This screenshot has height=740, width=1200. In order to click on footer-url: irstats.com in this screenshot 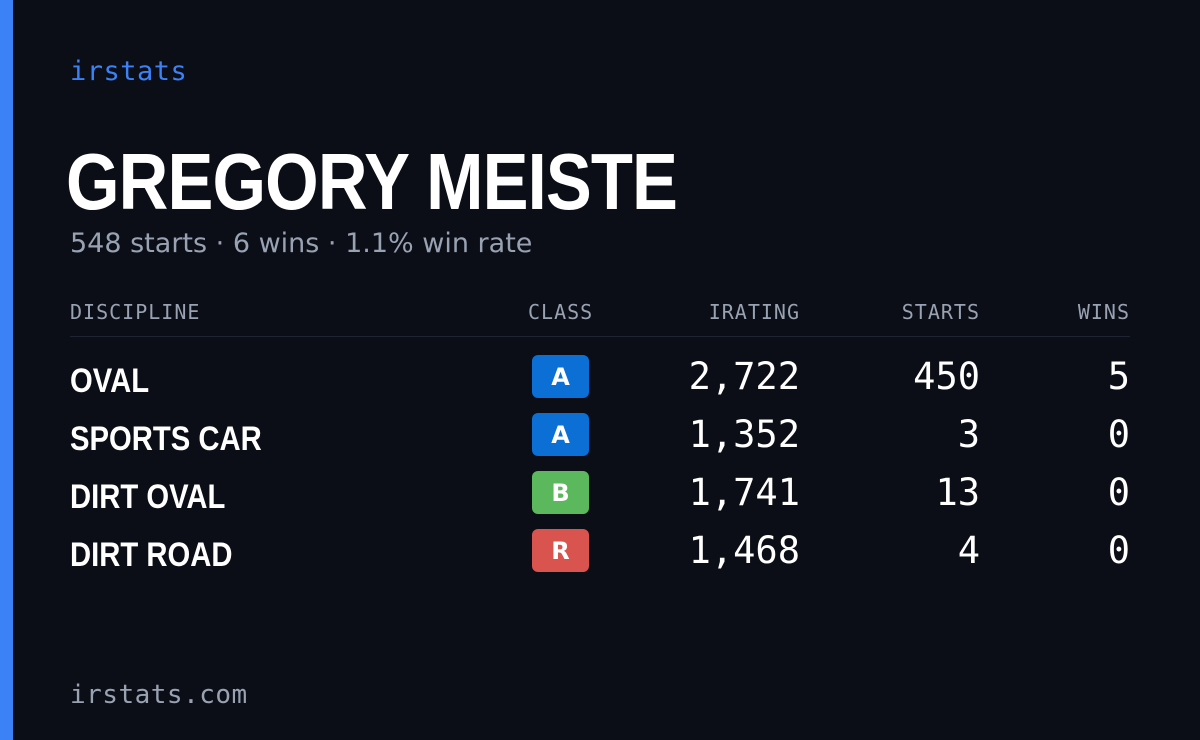, I will do `click(159, 695)`.